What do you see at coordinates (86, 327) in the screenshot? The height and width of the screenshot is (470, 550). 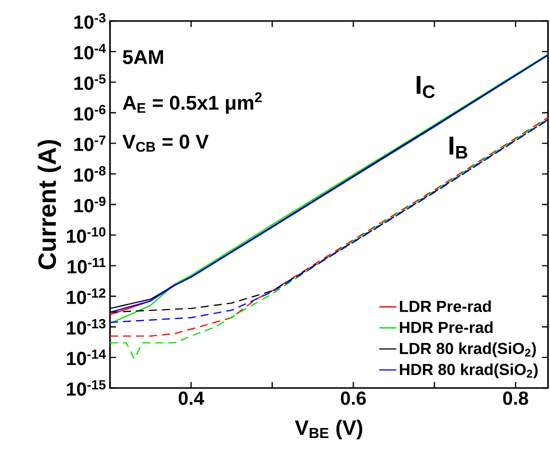 I see `y-tick-label: 10$^{-13}$` at bounding box center [86, 327].